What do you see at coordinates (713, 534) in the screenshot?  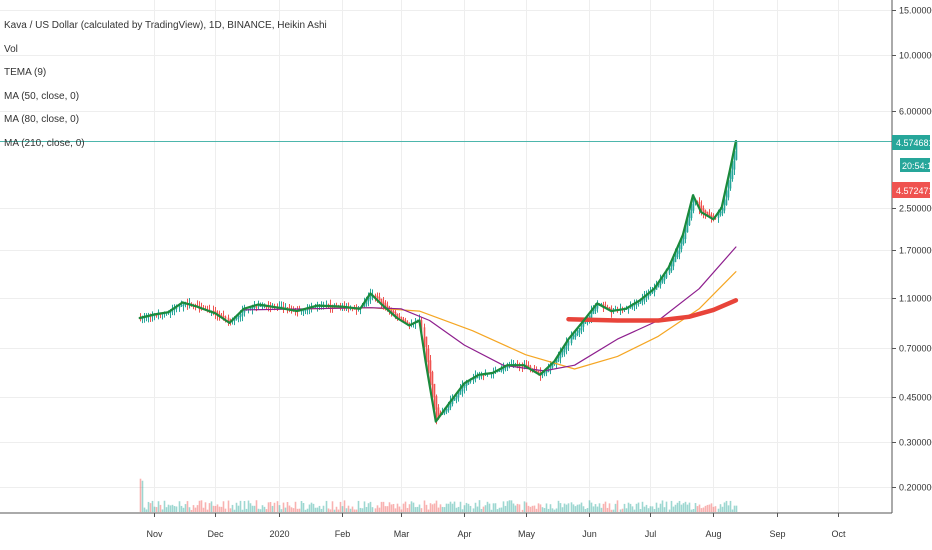 I see `time-tick-label: Aug` at bounding box center [713, 534].